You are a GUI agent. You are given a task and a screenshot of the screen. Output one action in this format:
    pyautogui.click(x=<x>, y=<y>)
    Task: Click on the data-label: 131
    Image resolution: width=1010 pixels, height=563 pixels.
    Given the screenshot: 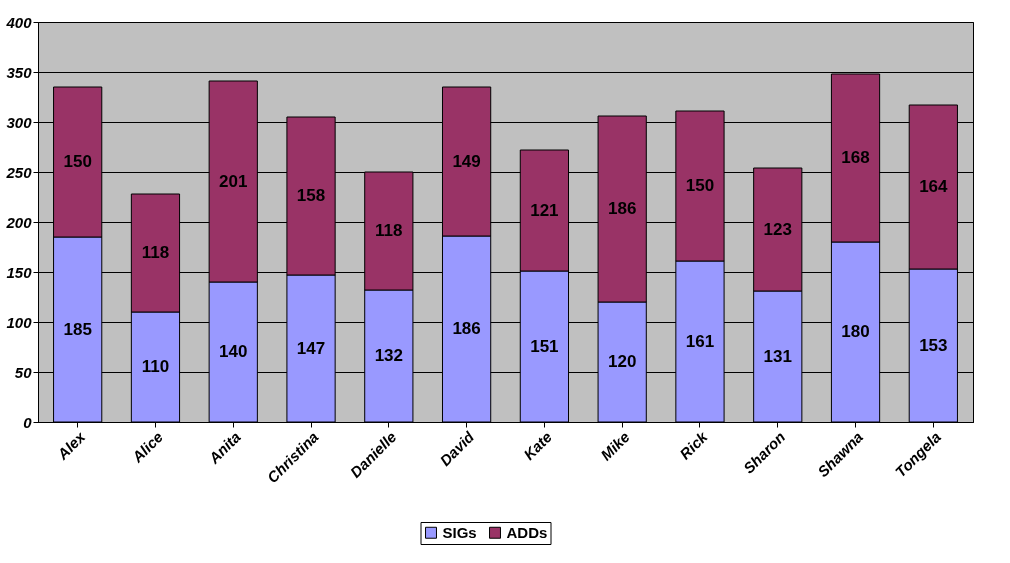 What is the action you would take?
    pyautogui.click(x=777, y=356)
    